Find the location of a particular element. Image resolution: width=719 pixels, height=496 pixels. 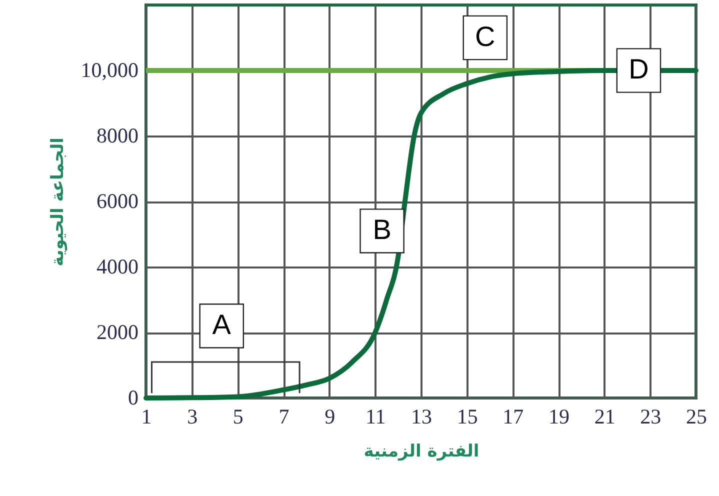

annotation: D is located at coordinates (638, 69).